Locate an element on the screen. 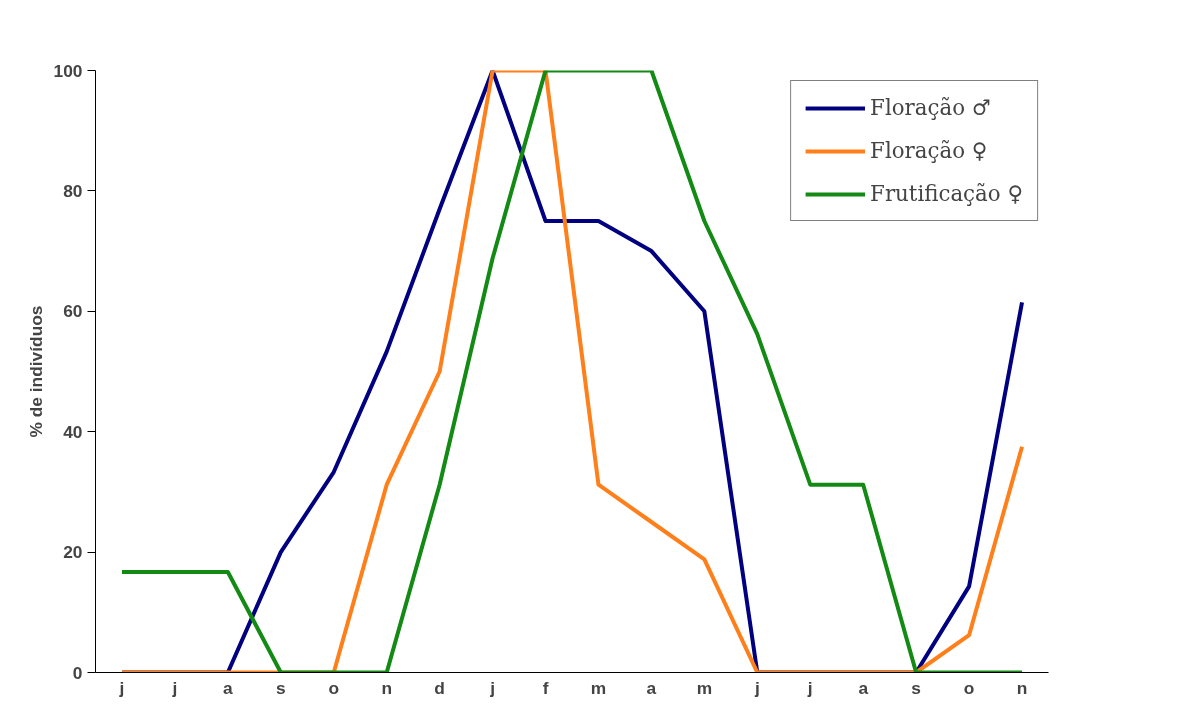 This screenshot has height=722, width=1198. y-tick-label: 80 is located at coordinates (73, 190).